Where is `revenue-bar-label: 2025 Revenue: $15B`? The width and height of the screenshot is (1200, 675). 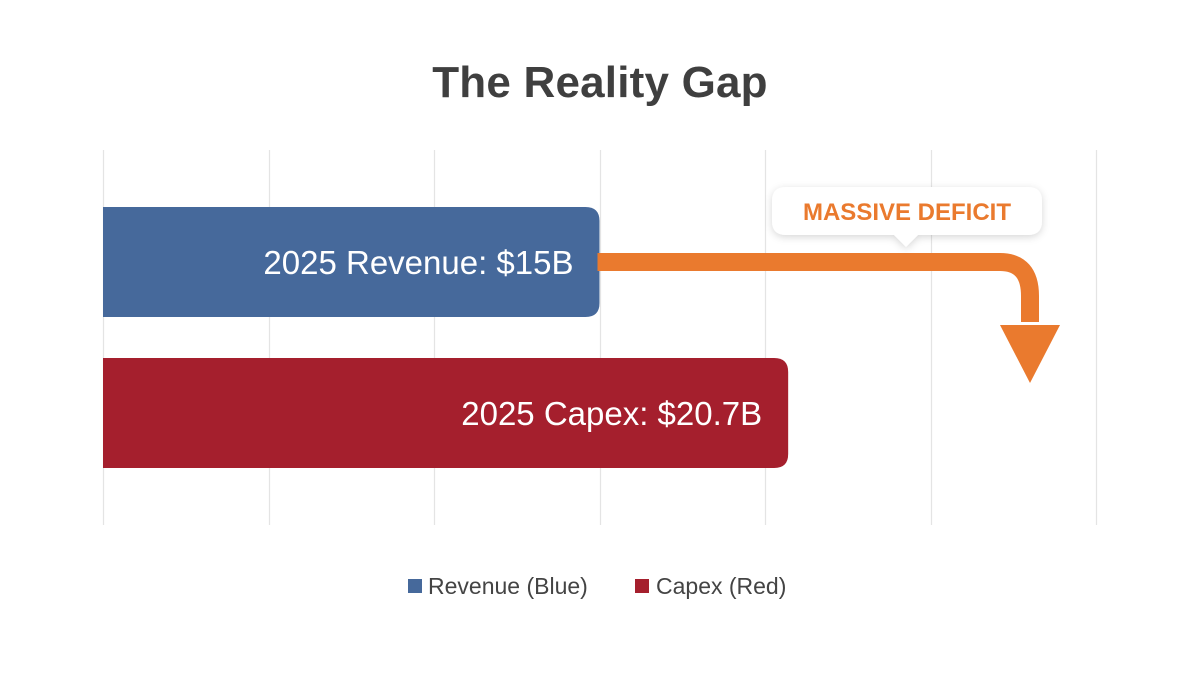
revenue-bar-label: 2025 Revenue: $15B is located at coordinates (418, 262).